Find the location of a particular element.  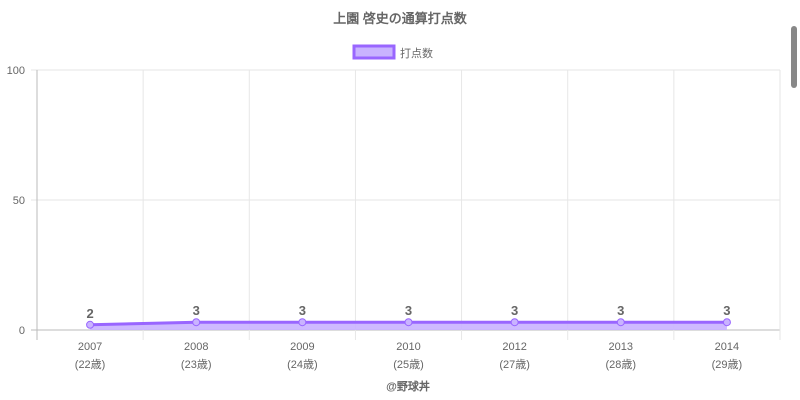

y-tick-label: 50 is located at coordinates (19, 201).